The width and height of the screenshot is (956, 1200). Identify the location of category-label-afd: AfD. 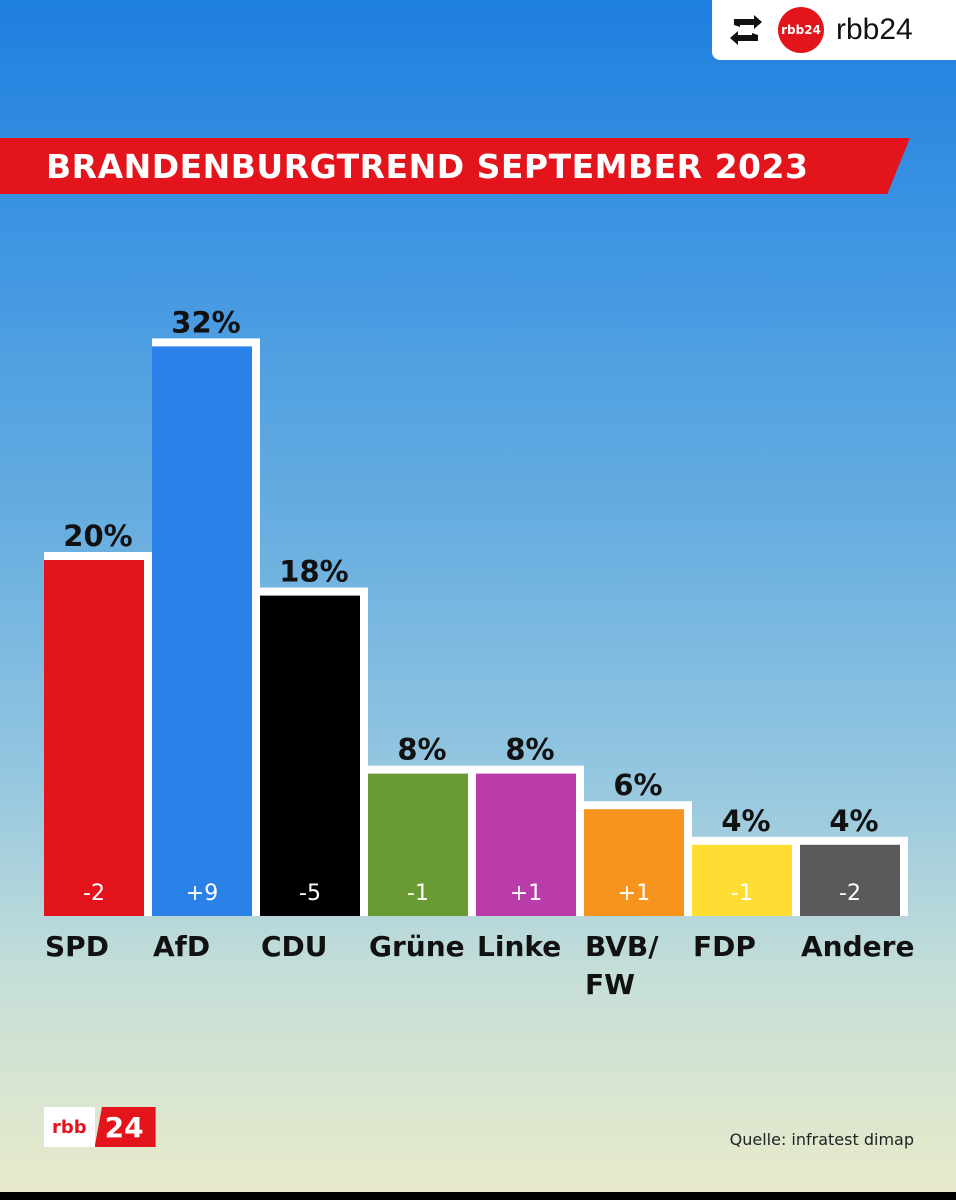
(181, 946).